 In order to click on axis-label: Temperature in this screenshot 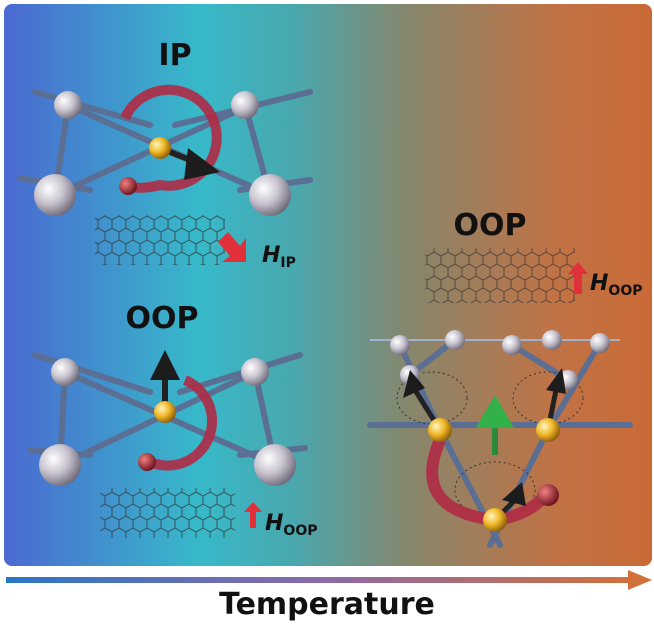, I will do `click(327, 604)`.